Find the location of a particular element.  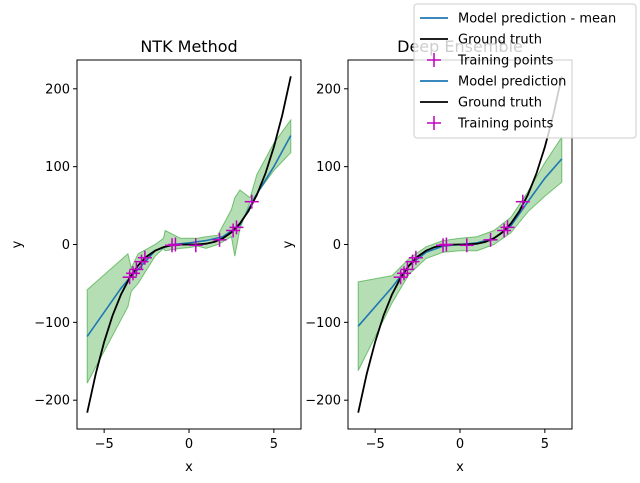

chart-title: NTK Method is located at coordinates (188, 46).